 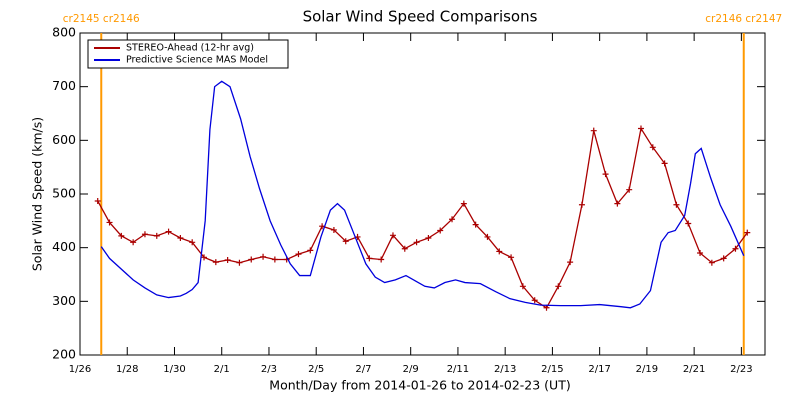 What do you see at coordinates (127, 369) in the screenshot?
I see `x-tick-label: 1/28` at bounding box center [127, 369].